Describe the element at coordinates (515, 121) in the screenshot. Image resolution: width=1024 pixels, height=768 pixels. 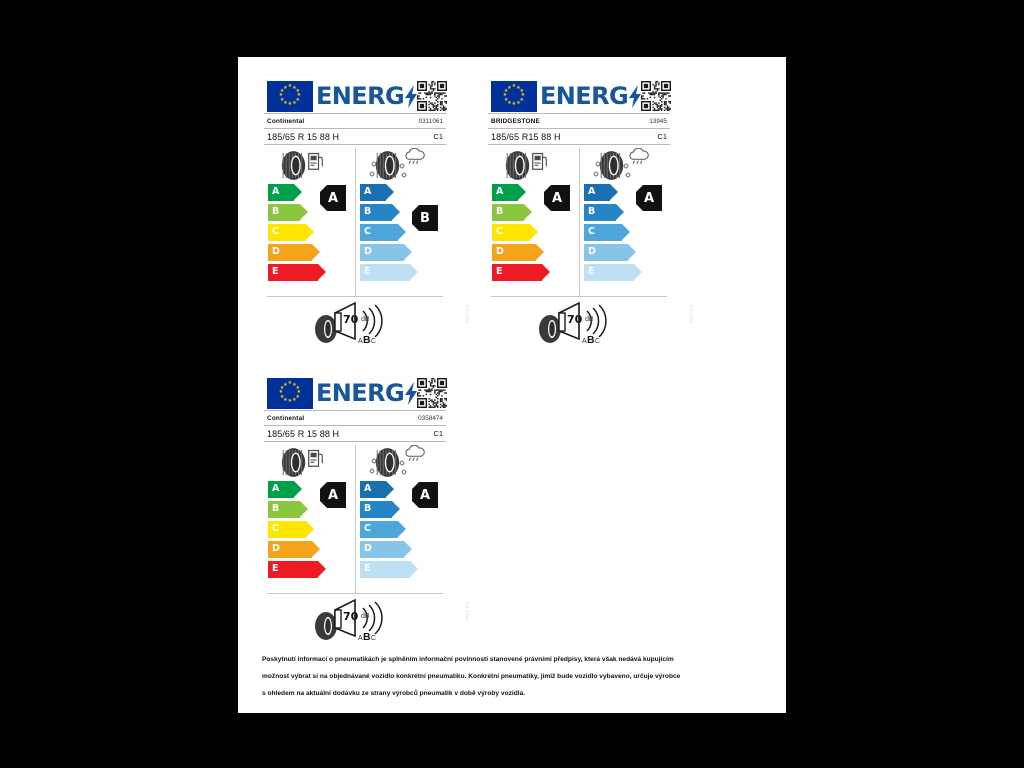
I see `brand-name: BRIDGESTONE` at that location.